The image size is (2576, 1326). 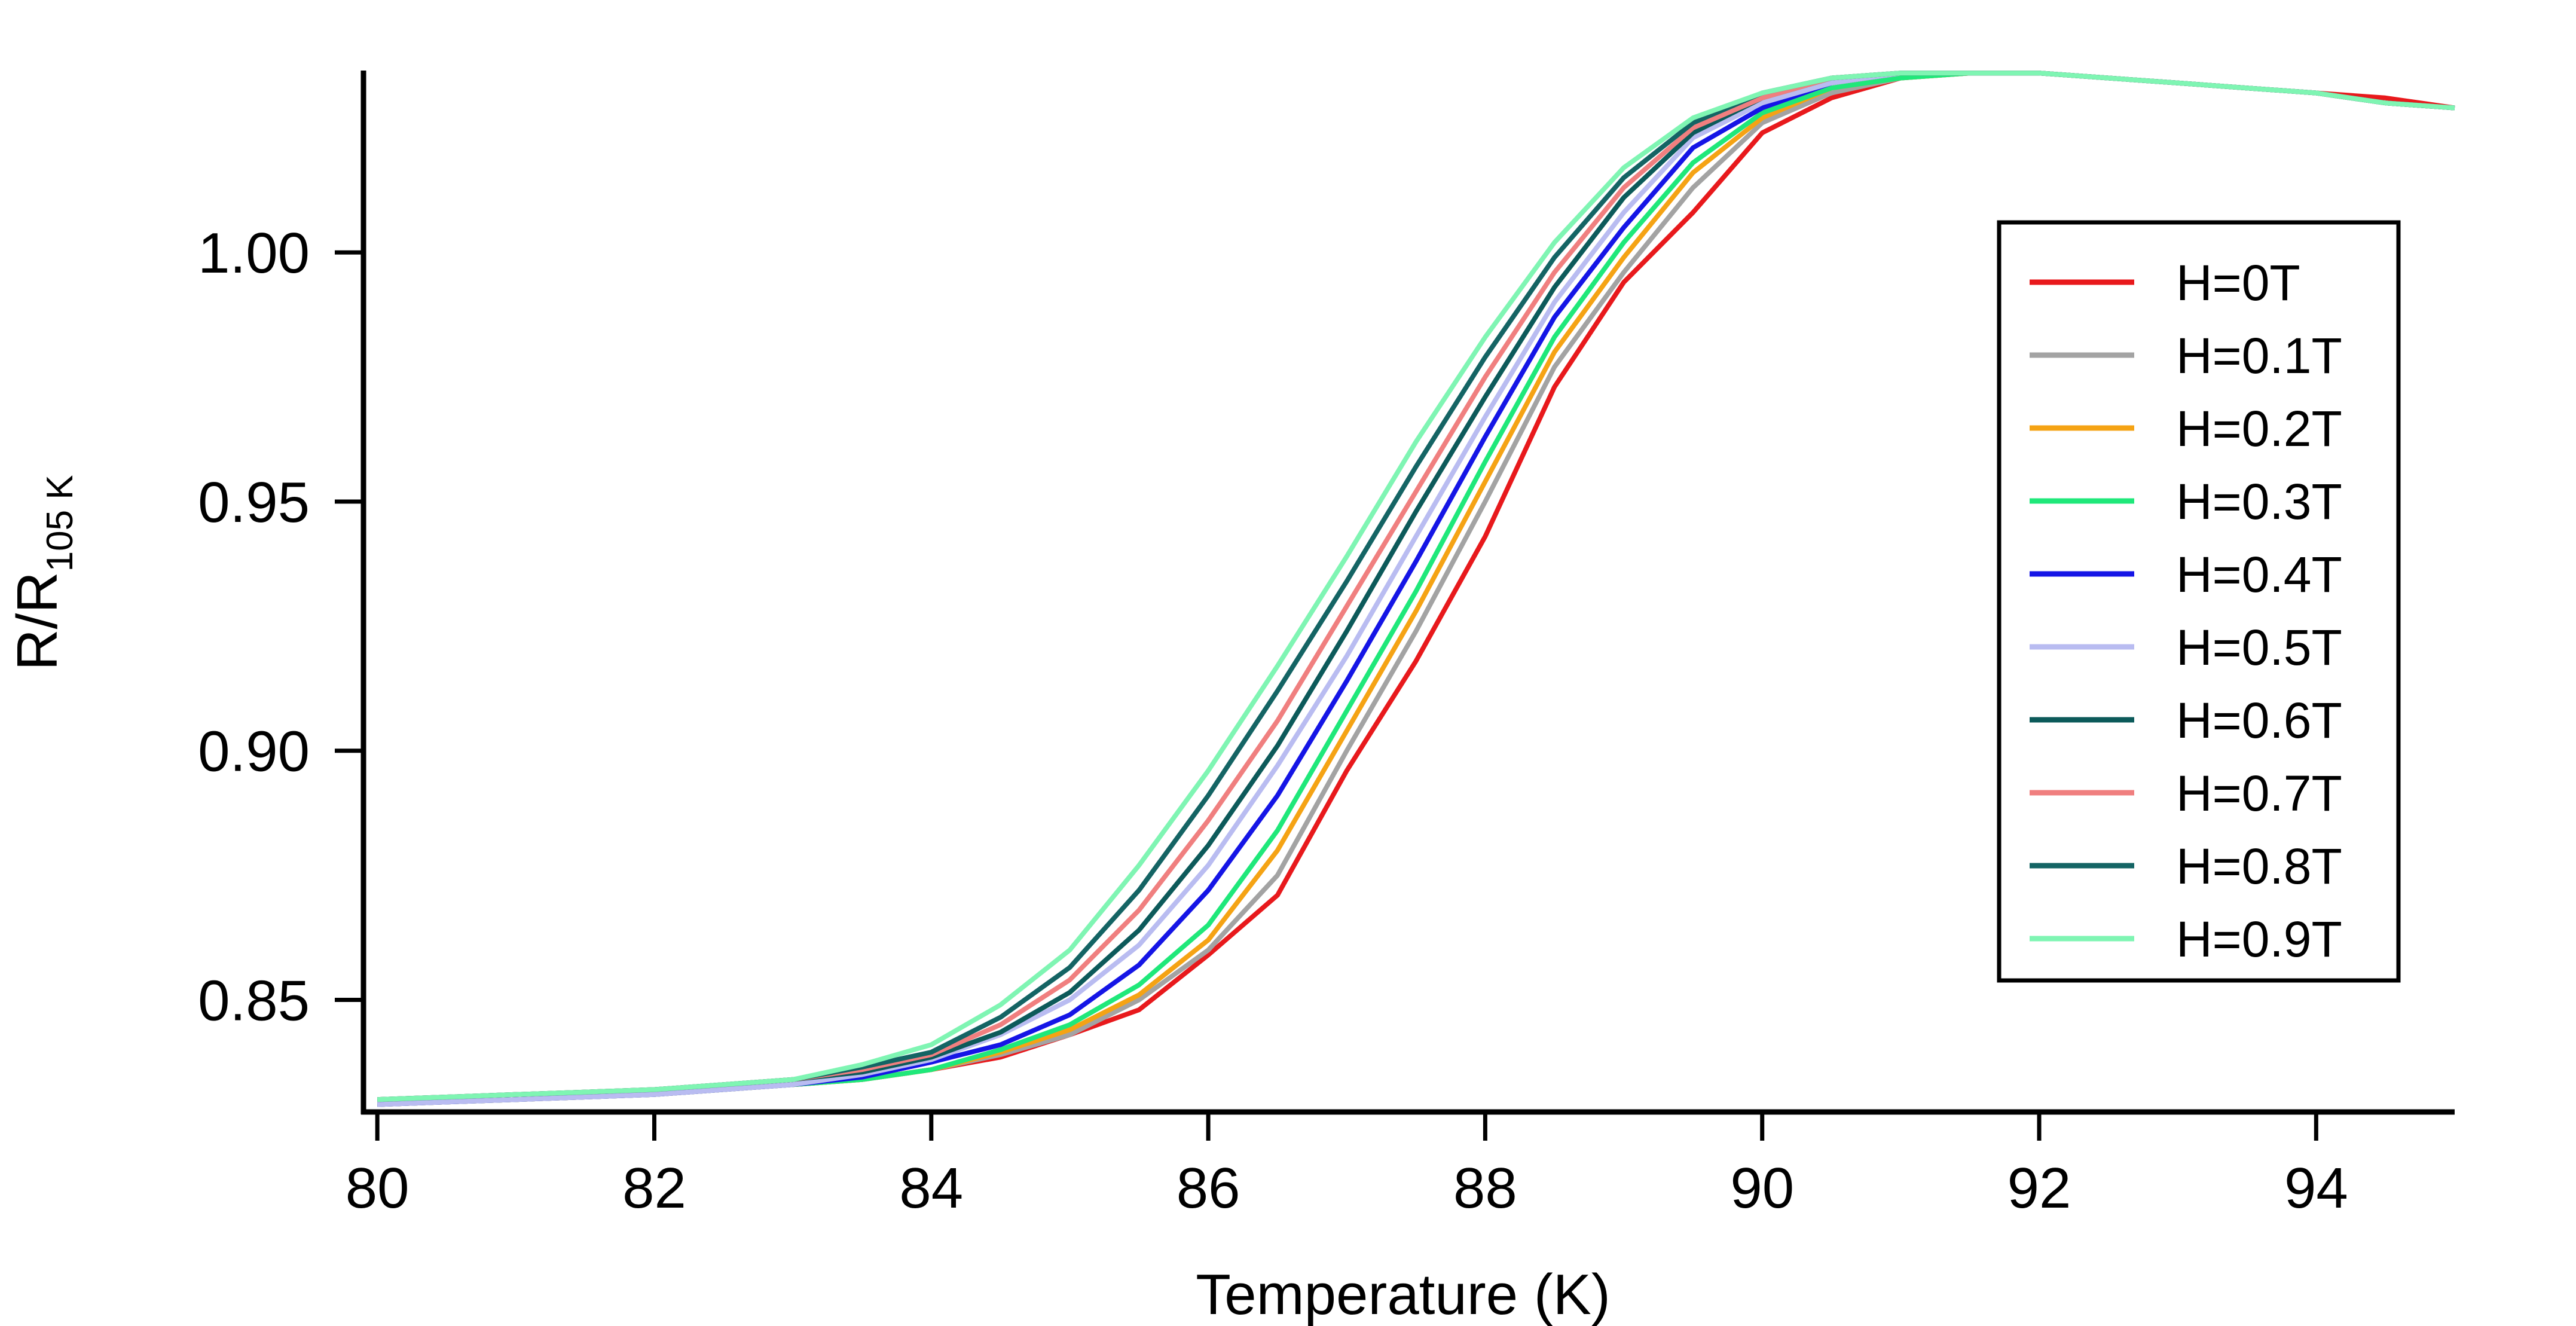 I want to click on x-tick-label: 90, so click(x=1762, y=1188).